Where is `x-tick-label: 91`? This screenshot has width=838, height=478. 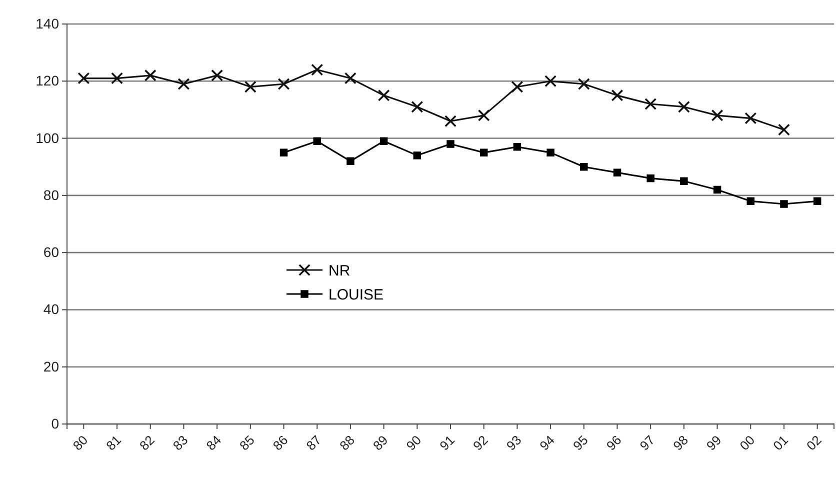 x-tick-label: 91 is located at coordinates (447, 443).